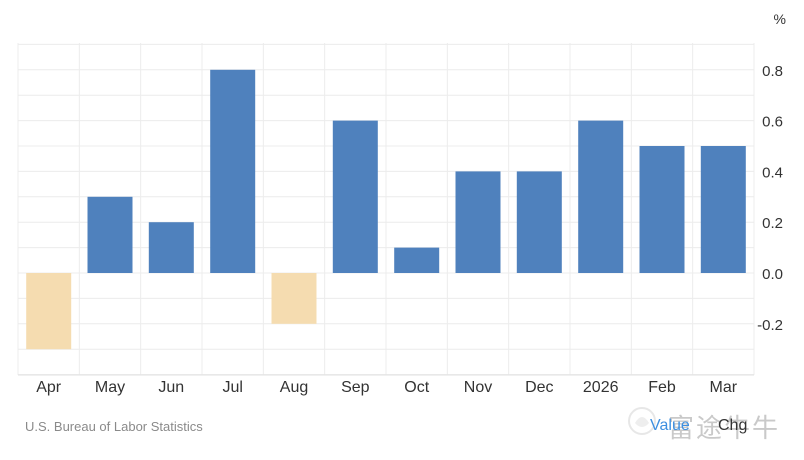 The width and height of the screenshot is (804, 460). What do you see at coordinates (601, 196) in the screenshot?
I see `bar-2026` at bounding box center [601, 196].